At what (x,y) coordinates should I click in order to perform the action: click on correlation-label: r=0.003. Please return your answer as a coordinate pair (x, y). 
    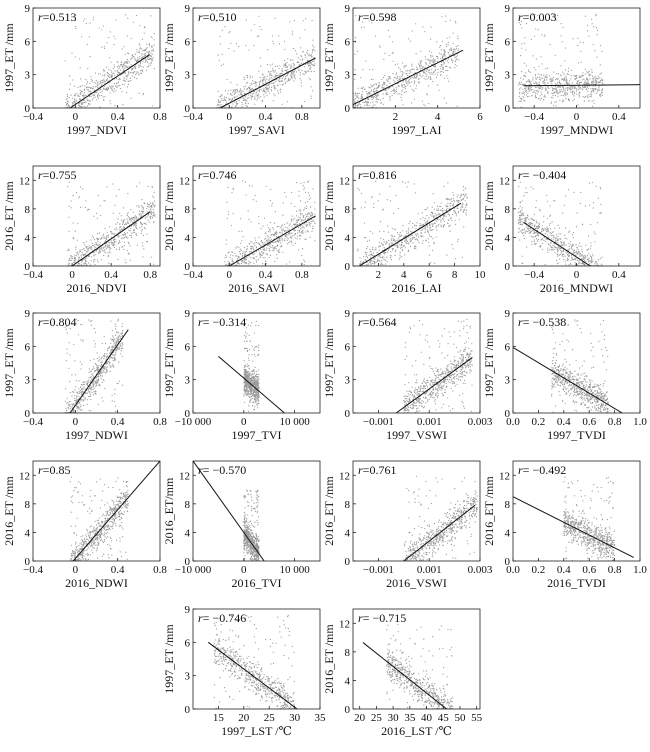
    Looking at the image, I should click on (537, 17).